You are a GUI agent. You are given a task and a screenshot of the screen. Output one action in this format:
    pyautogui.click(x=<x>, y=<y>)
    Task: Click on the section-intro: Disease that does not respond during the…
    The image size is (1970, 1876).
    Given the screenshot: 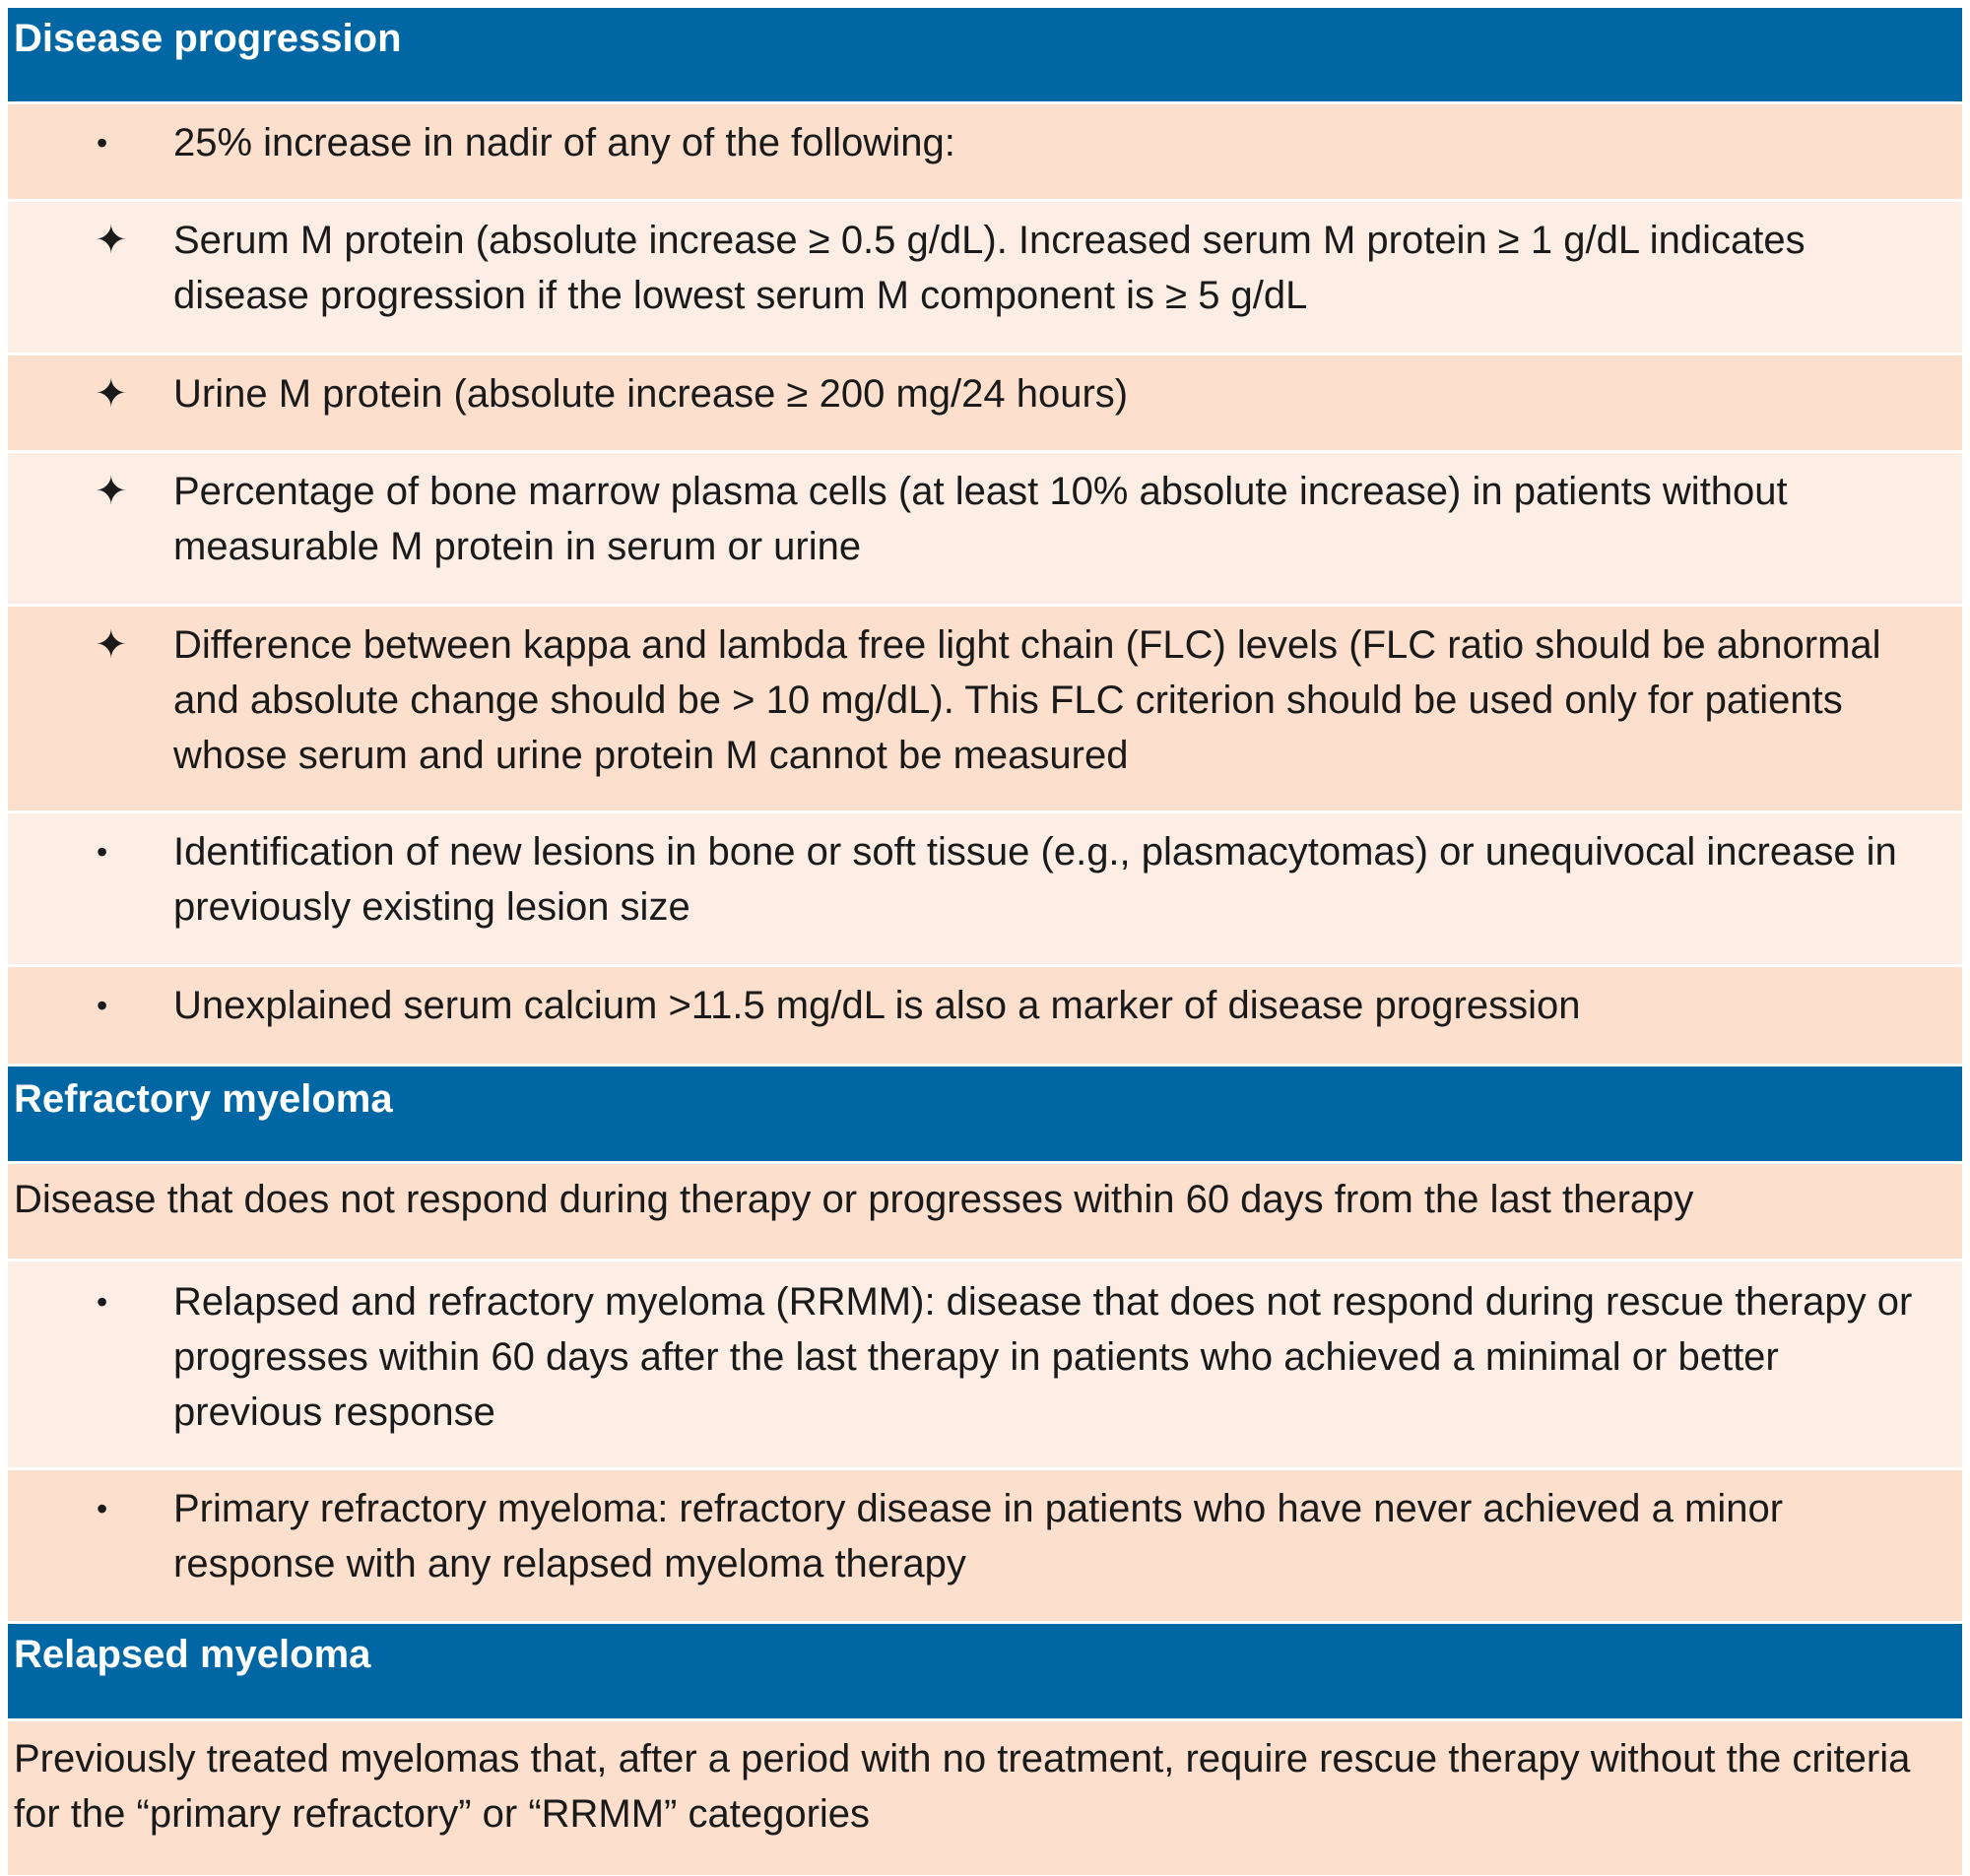 What is the action you would take?
    pyautogui.click(x=985, y=1213)
    